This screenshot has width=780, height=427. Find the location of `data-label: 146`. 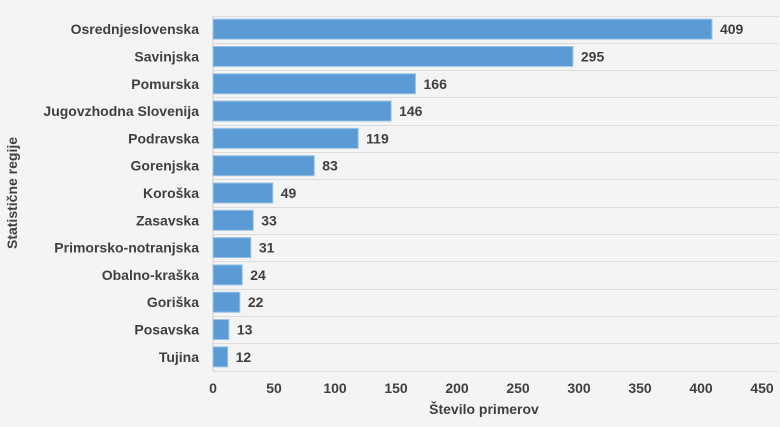

data-label: 146 is located at coordinates (411, 111).